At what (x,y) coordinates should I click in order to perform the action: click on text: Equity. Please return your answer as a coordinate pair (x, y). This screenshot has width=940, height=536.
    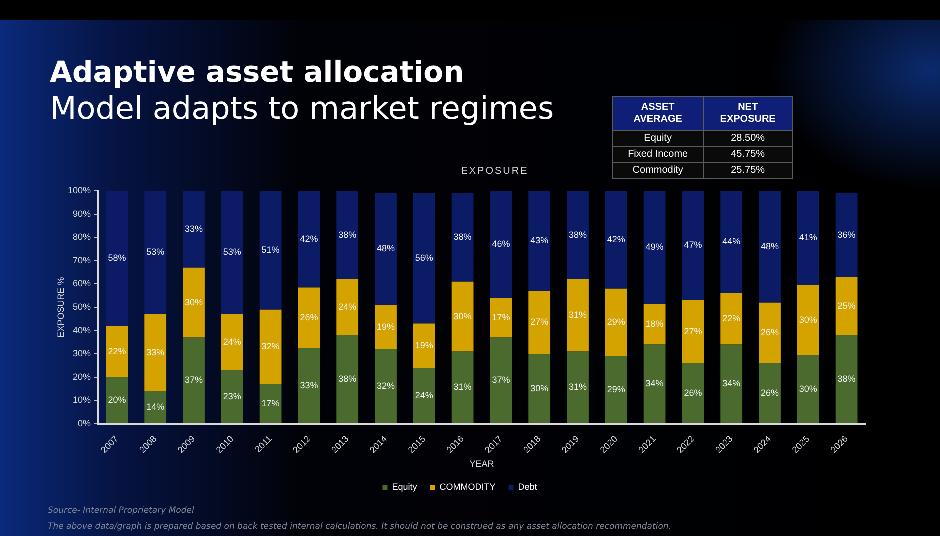
    Looking at the image, I should click on (658, 138).